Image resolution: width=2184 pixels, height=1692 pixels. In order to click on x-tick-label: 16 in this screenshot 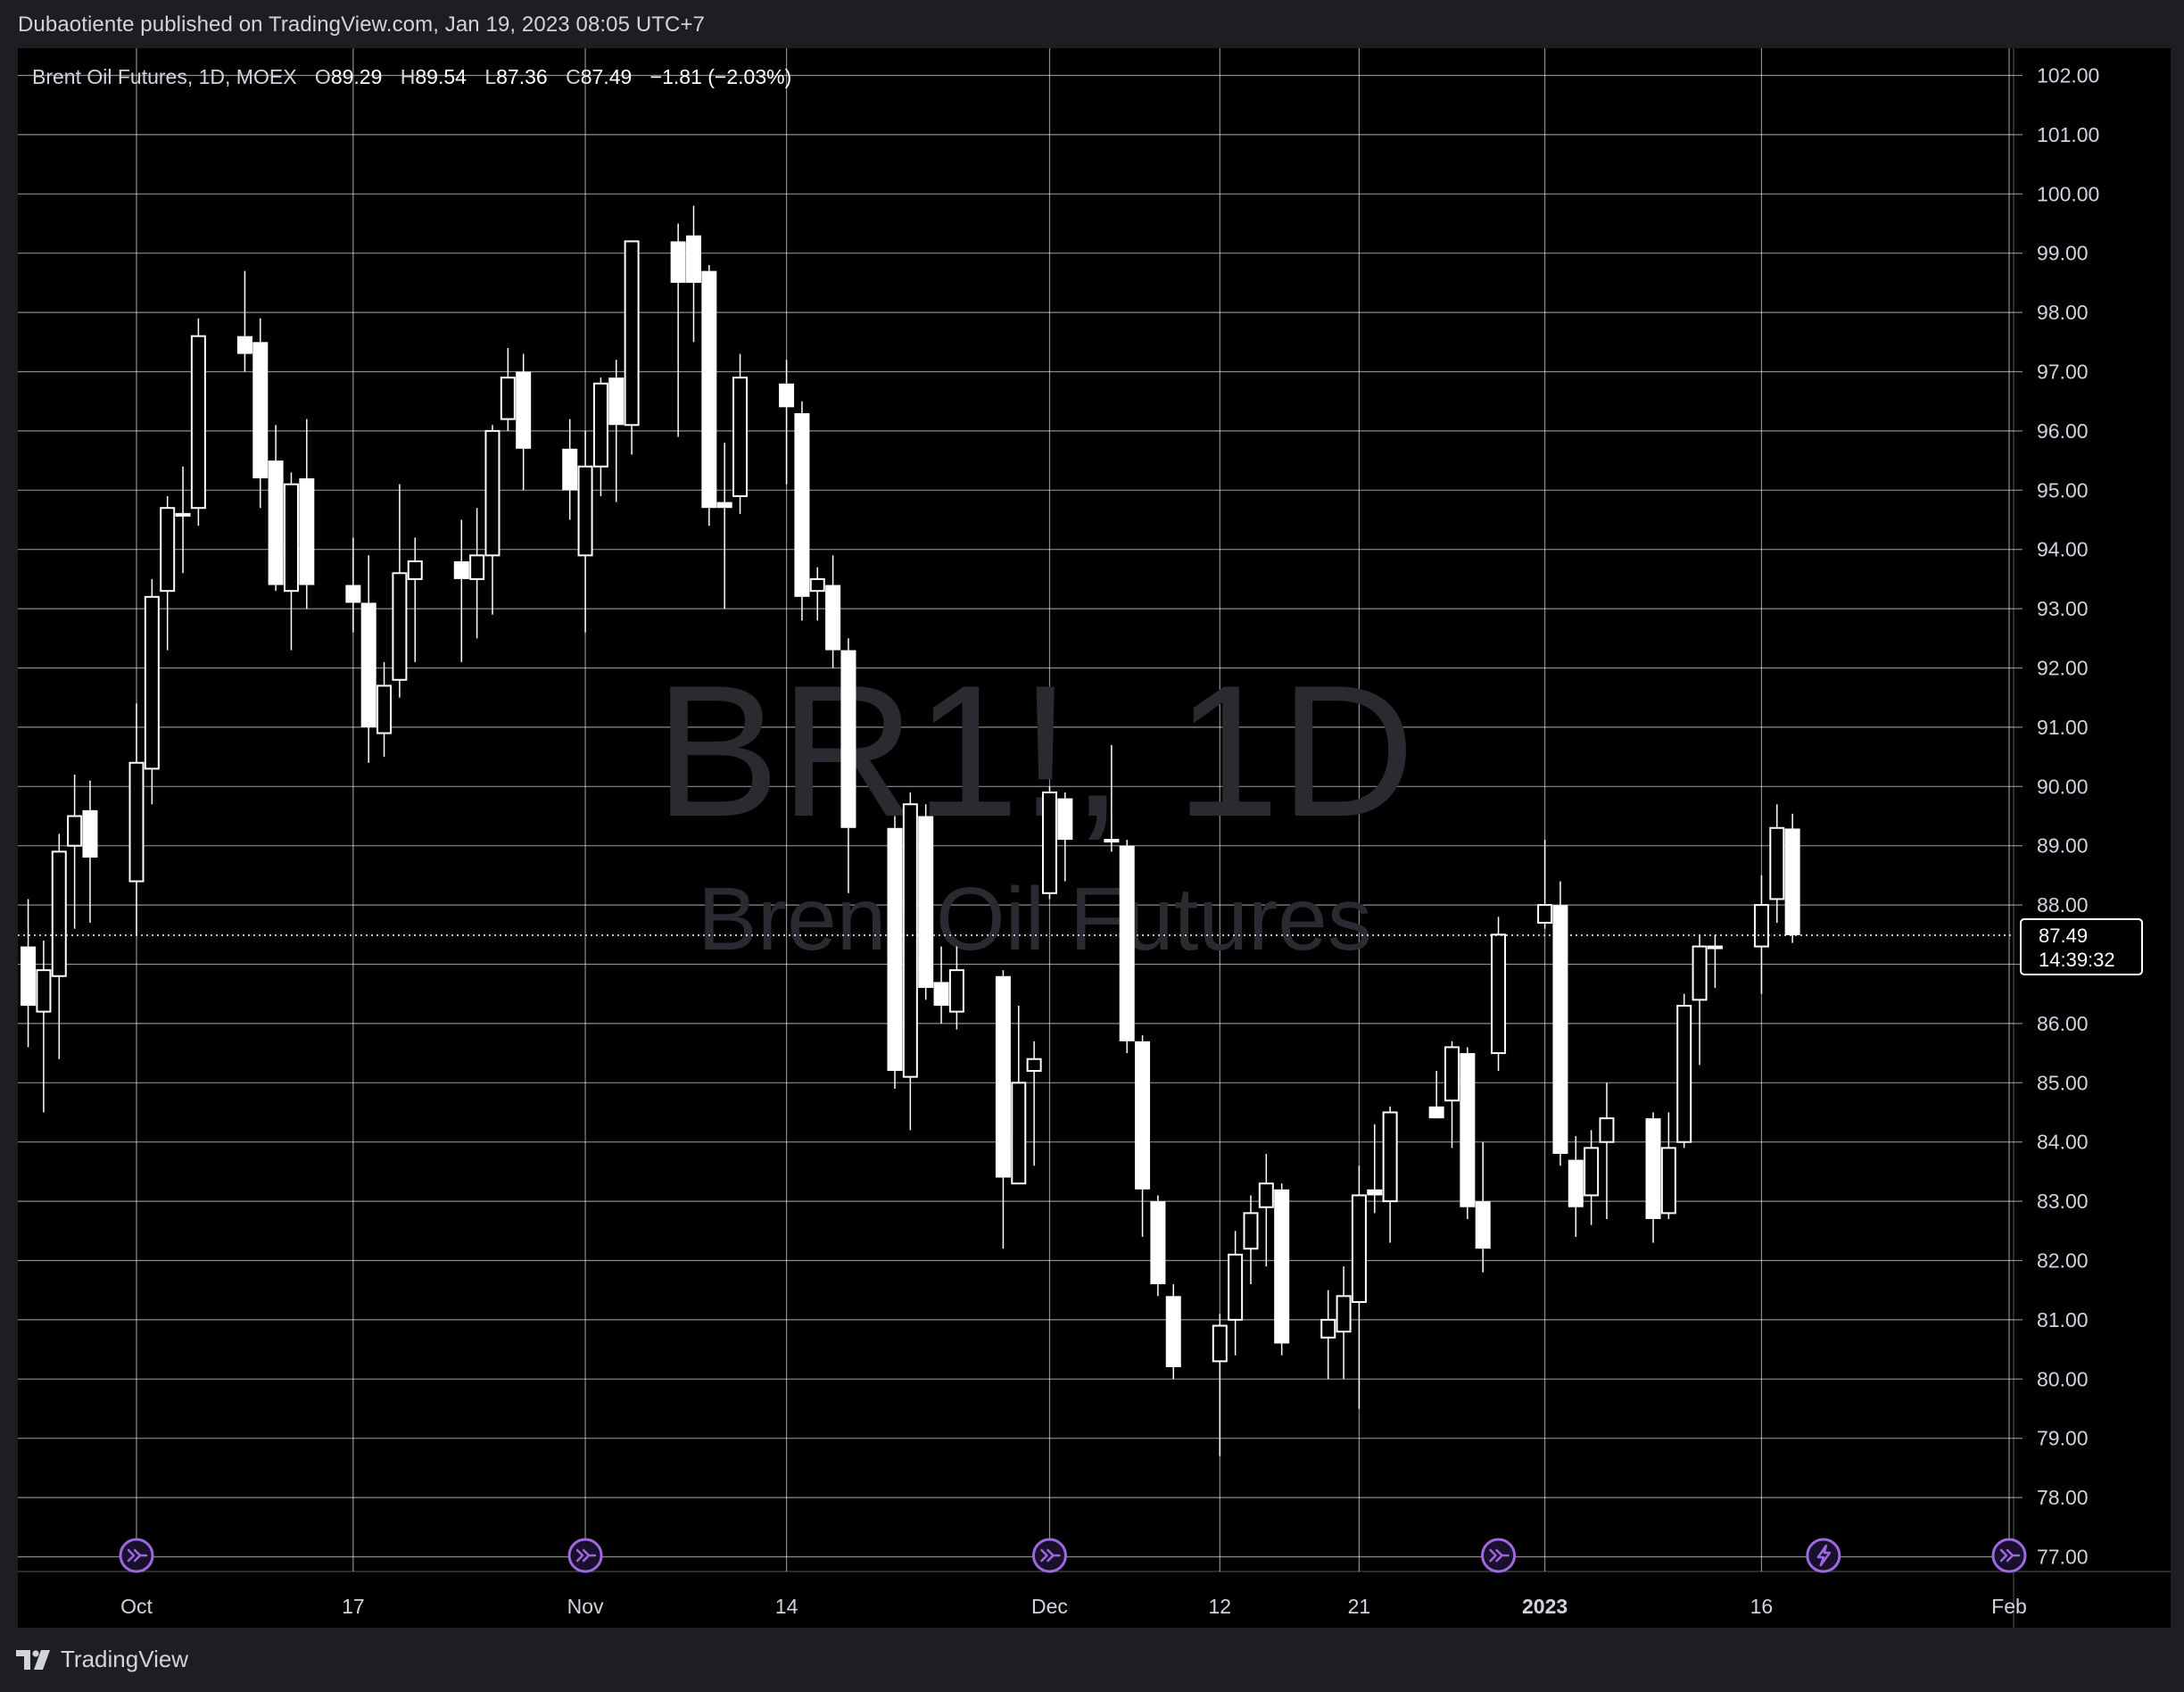, I will do `click(1762, 1606)`.